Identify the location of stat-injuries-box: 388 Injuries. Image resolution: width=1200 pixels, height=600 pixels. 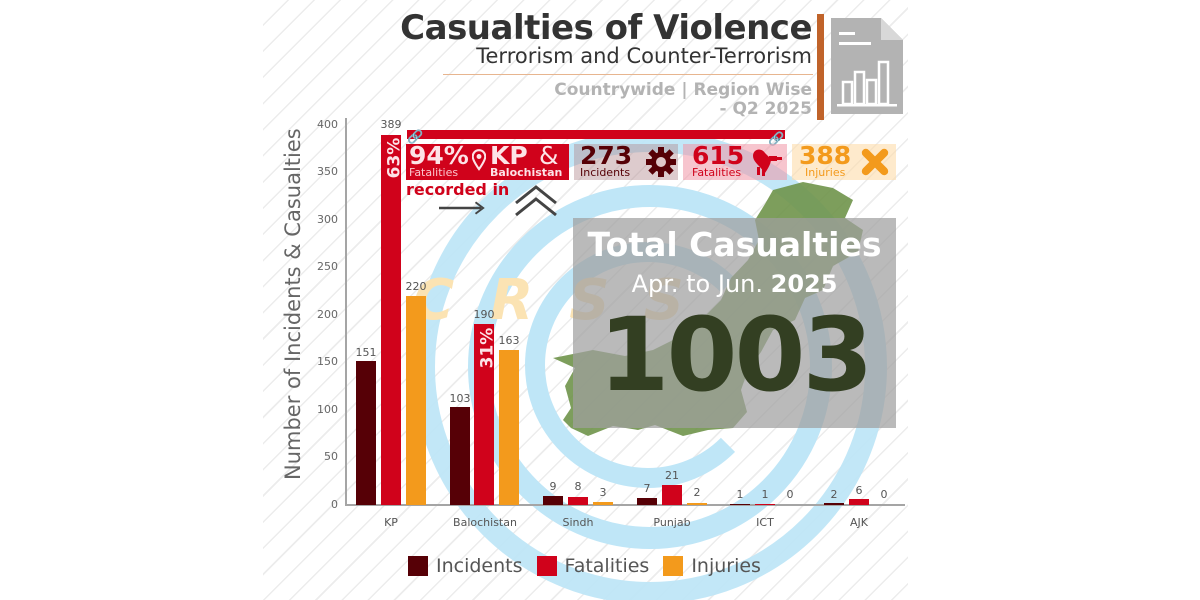
(844, 160).